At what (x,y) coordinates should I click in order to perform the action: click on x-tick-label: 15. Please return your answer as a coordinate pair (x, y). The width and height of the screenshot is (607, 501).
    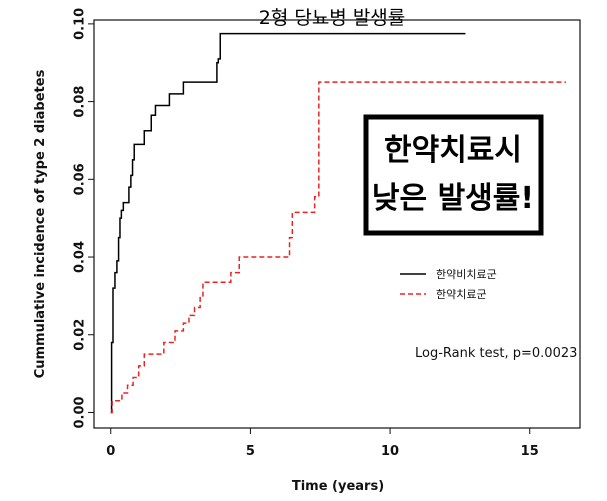
    Looking at the image, I should click on (530, 451).